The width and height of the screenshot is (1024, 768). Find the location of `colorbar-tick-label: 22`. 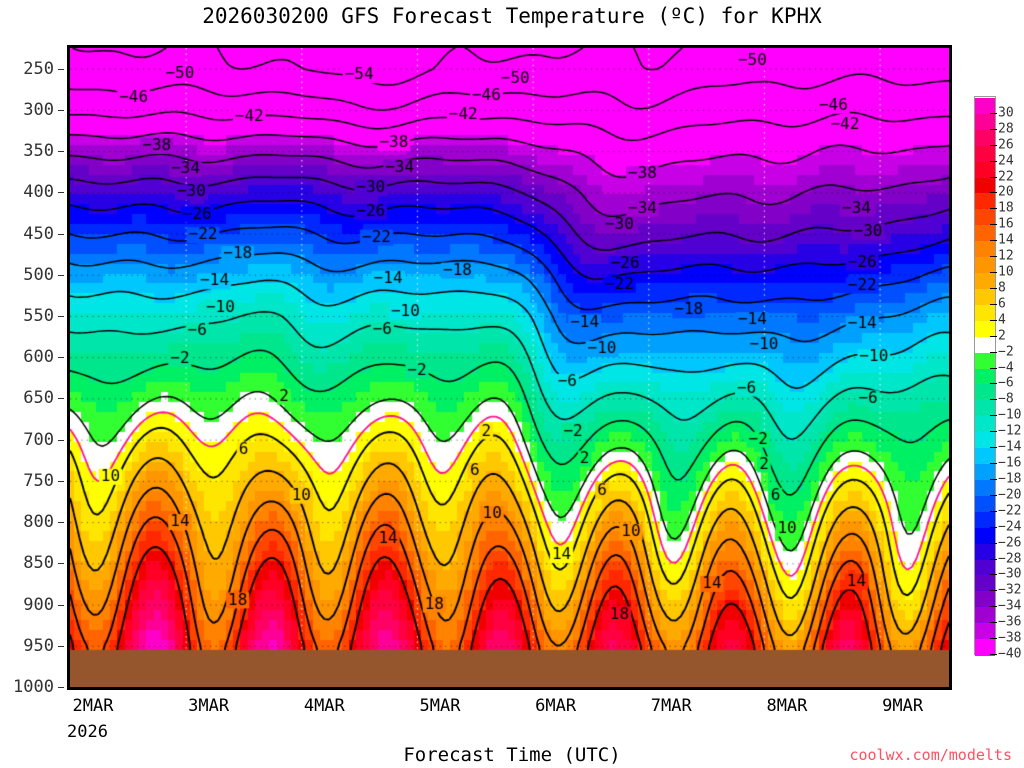

colorbar-tick-label: 22 is located at coordinates (1006, 177).